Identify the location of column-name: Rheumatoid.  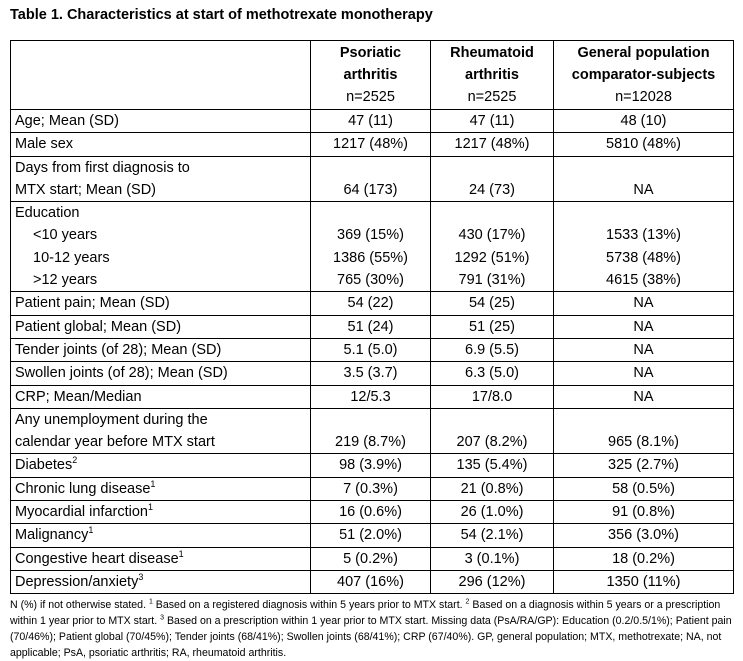
(492, 53).